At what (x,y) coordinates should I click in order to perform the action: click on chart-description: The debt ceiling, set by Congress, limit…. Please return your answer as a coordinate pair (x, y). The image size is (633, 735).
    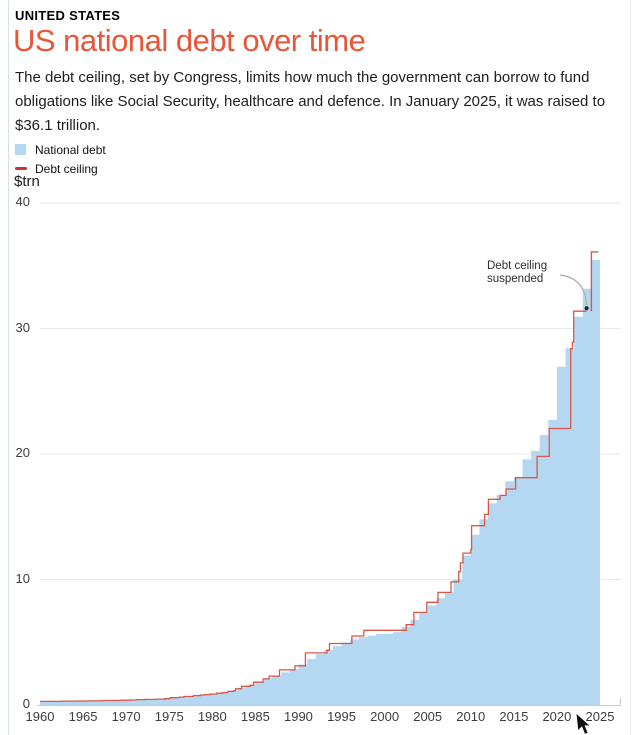
    Looking at the image, I should click on (310, 101).